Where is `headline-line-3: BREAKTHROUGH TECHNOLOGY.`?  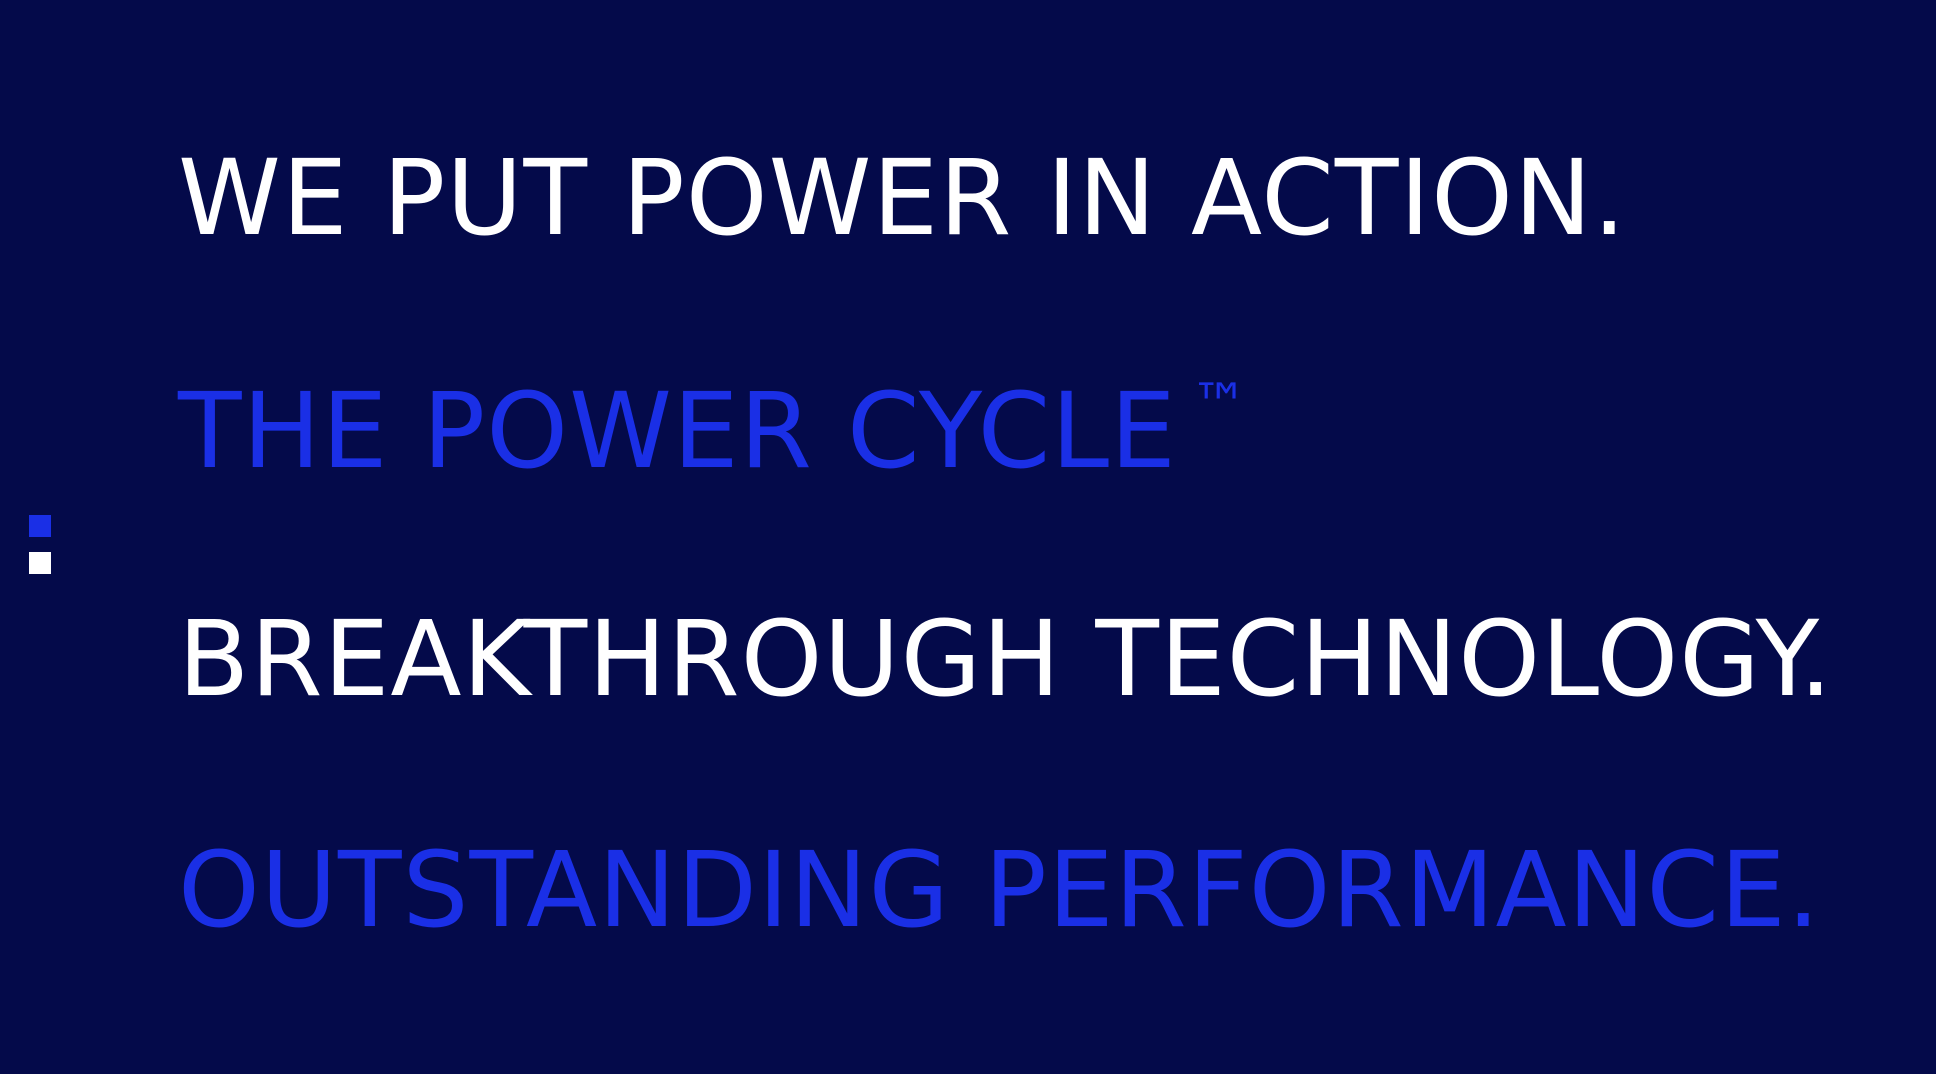 headline-line-3: BREAKTHROUGH TECHNOLOGY. is located at coordinates (1005, 659).